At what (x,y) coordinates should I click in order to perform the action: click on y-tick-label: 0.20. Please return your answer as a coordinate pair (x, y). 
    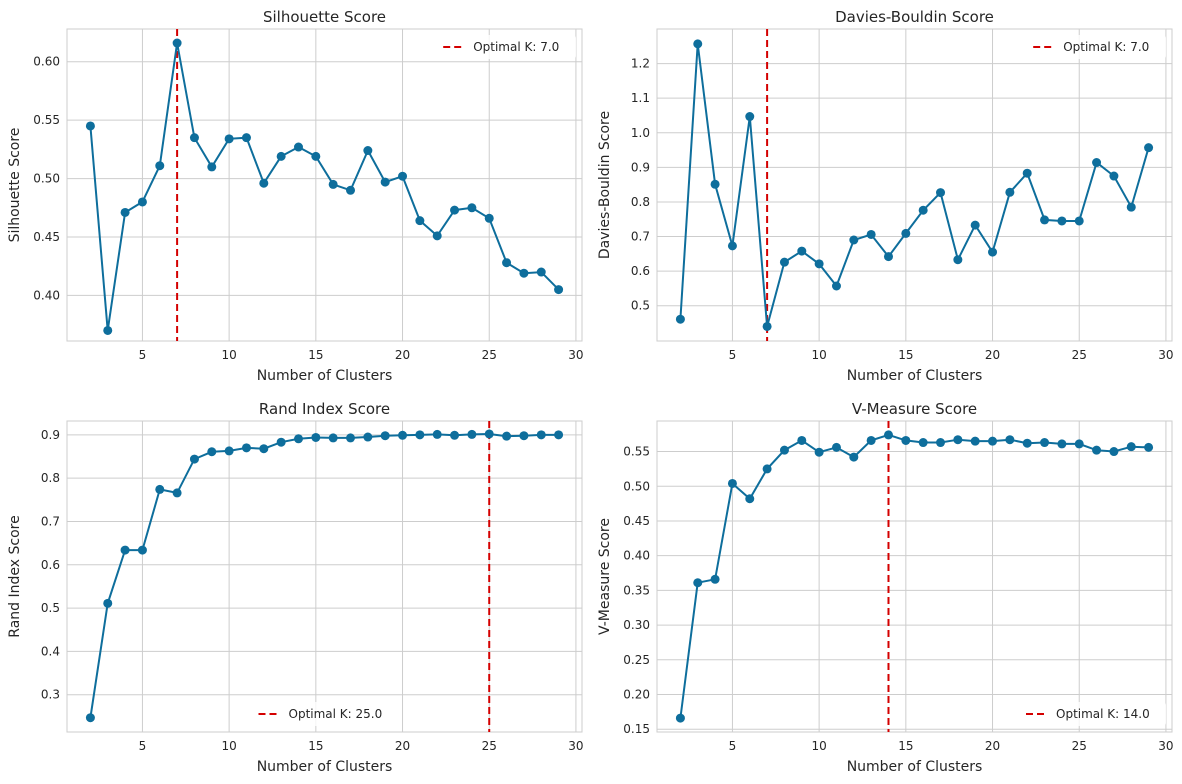
    Looking at the image, I should click on (636, 695).